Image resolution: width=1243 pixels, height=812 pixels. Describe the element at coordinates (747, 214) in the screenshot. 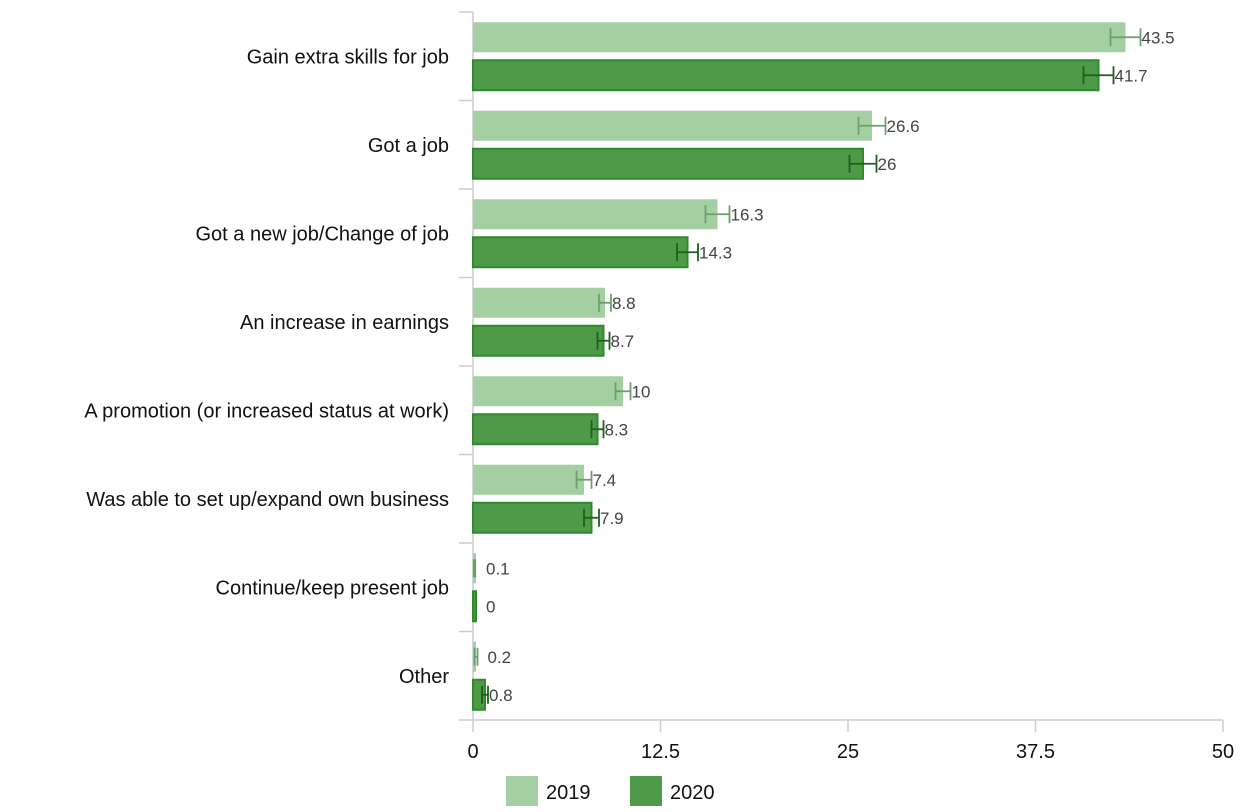

I see `data-label: 16.3` at that location.